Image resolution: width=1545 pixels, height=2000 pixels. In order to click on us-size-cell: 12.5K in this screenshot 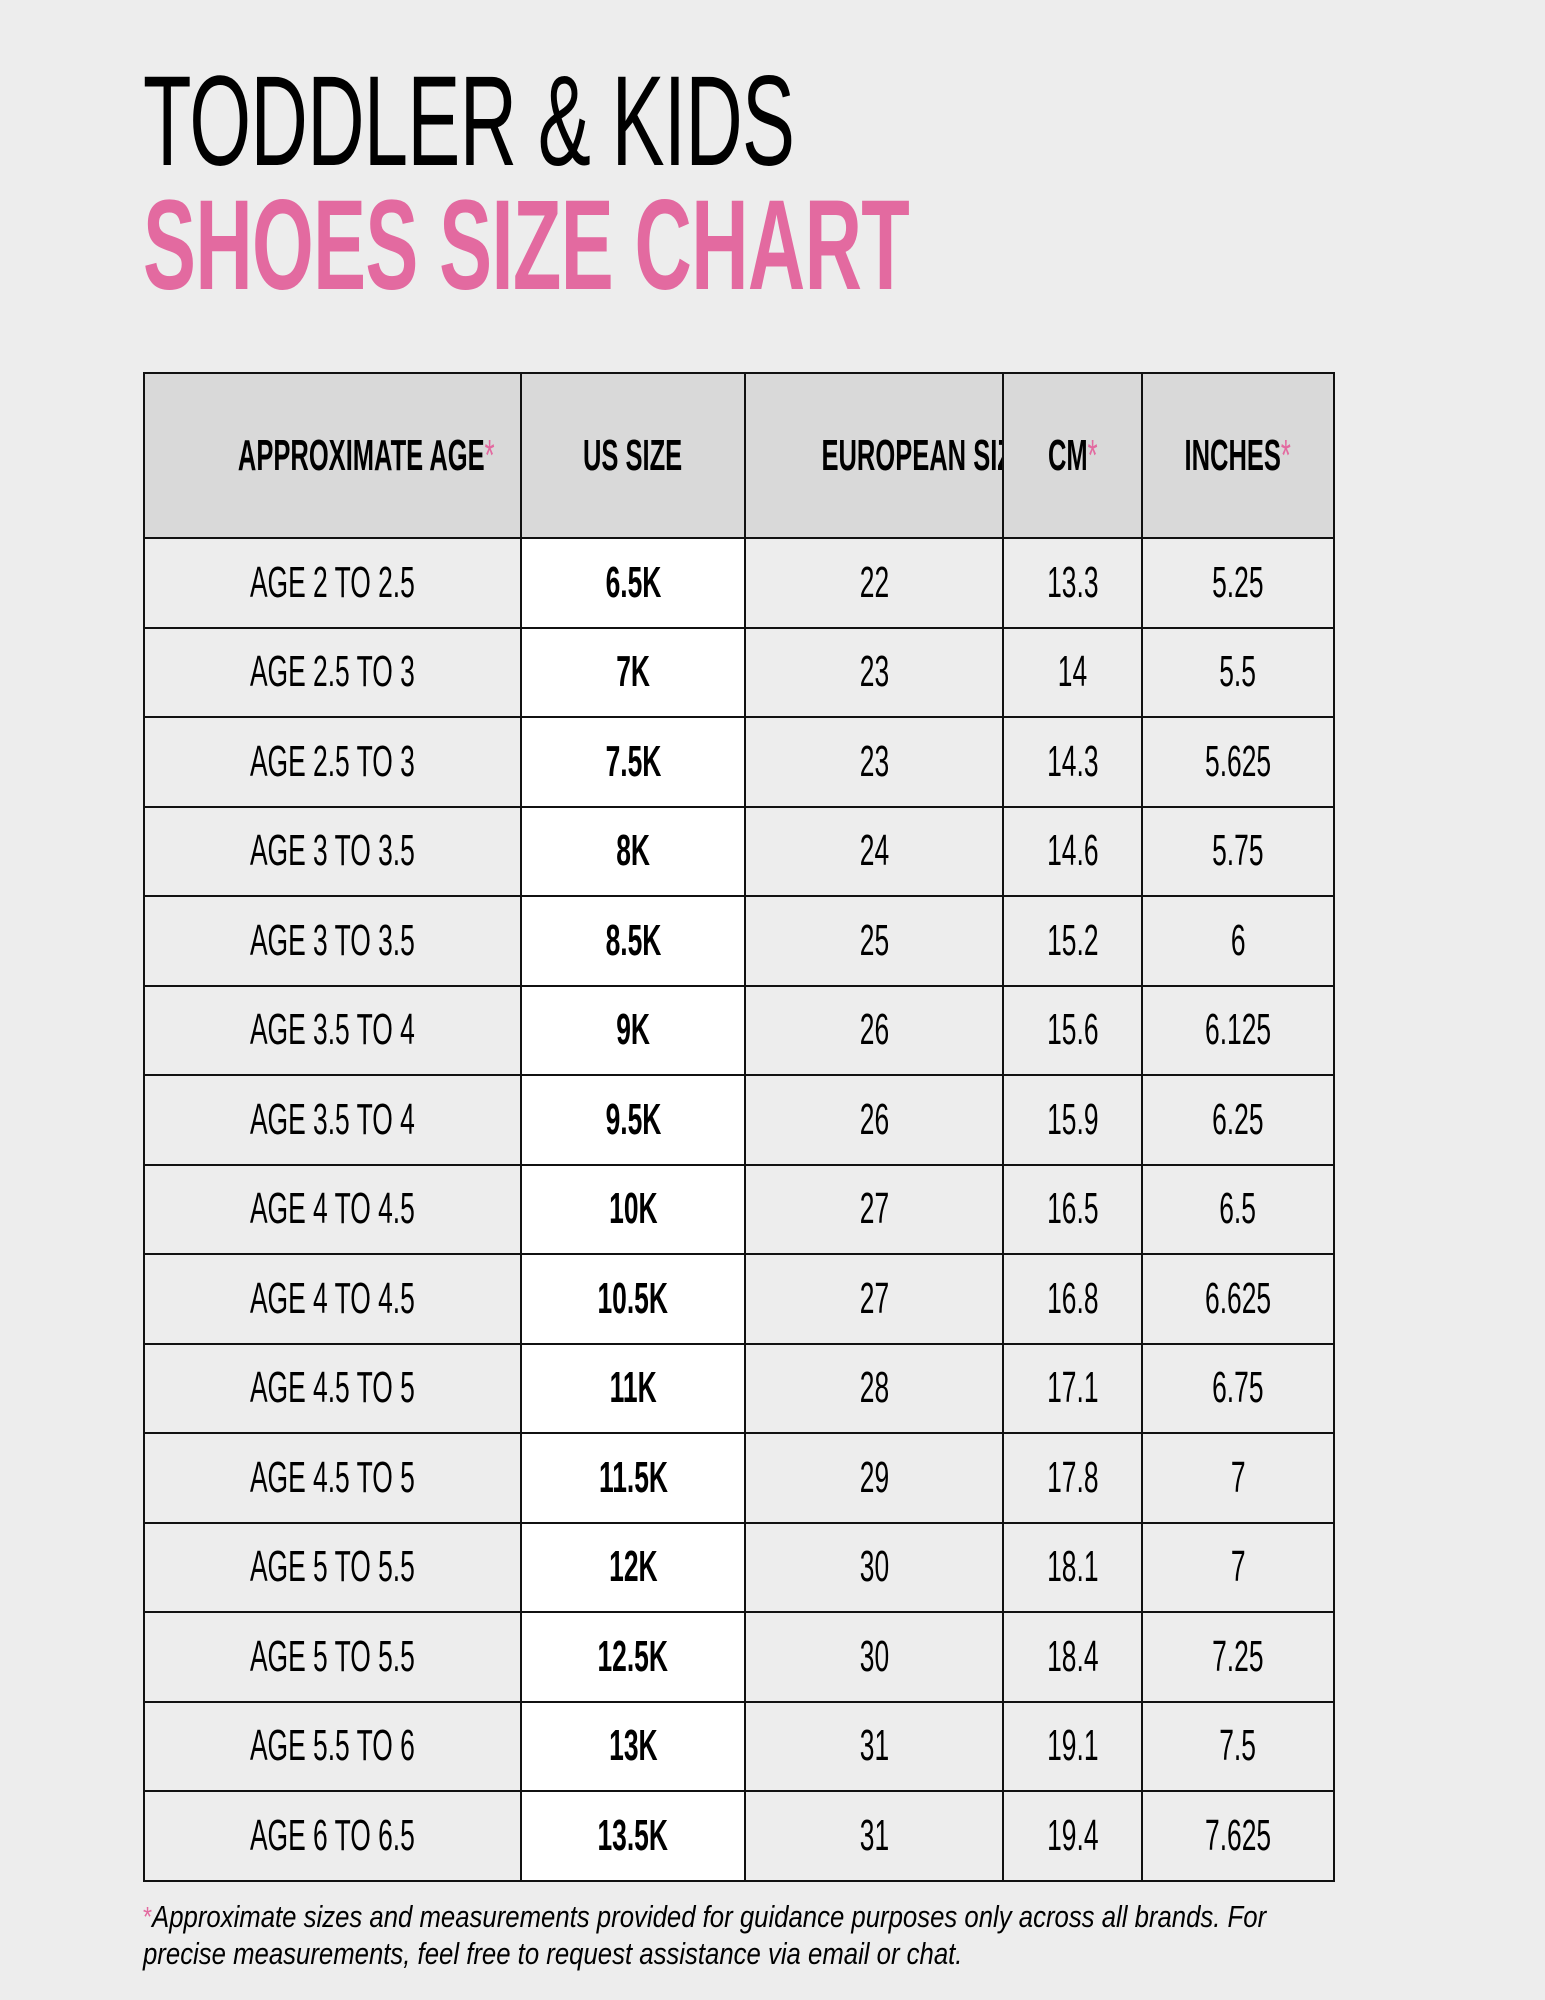, I will do `click(633, 1657)`.